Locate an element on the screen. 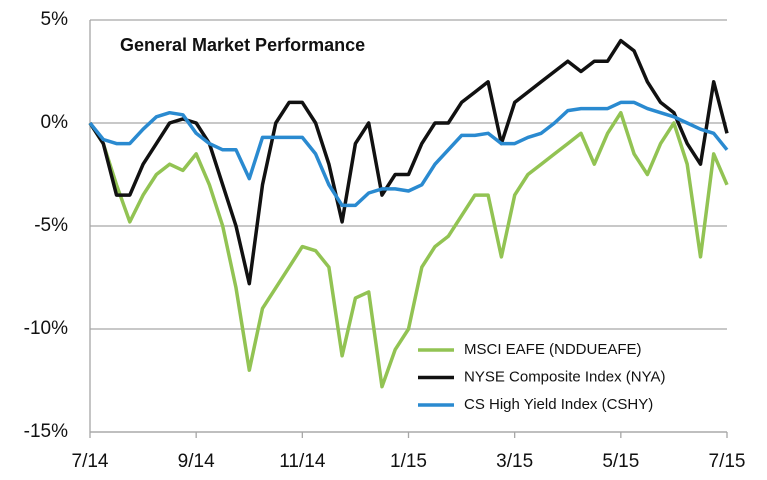 This screenshot has width=767, height=480. legend-label: MSCI EAFE (NDDUEAFE) is located at coordinates (553, 349).